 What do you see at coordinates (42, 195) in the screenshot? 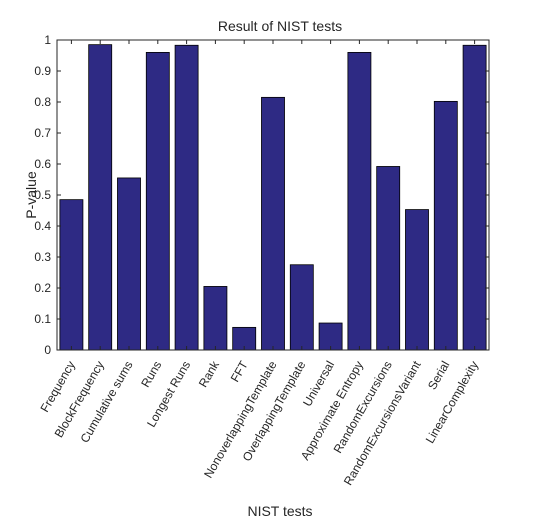
I see `y-tick-label: 0.5` at bounding box center [42, 195].